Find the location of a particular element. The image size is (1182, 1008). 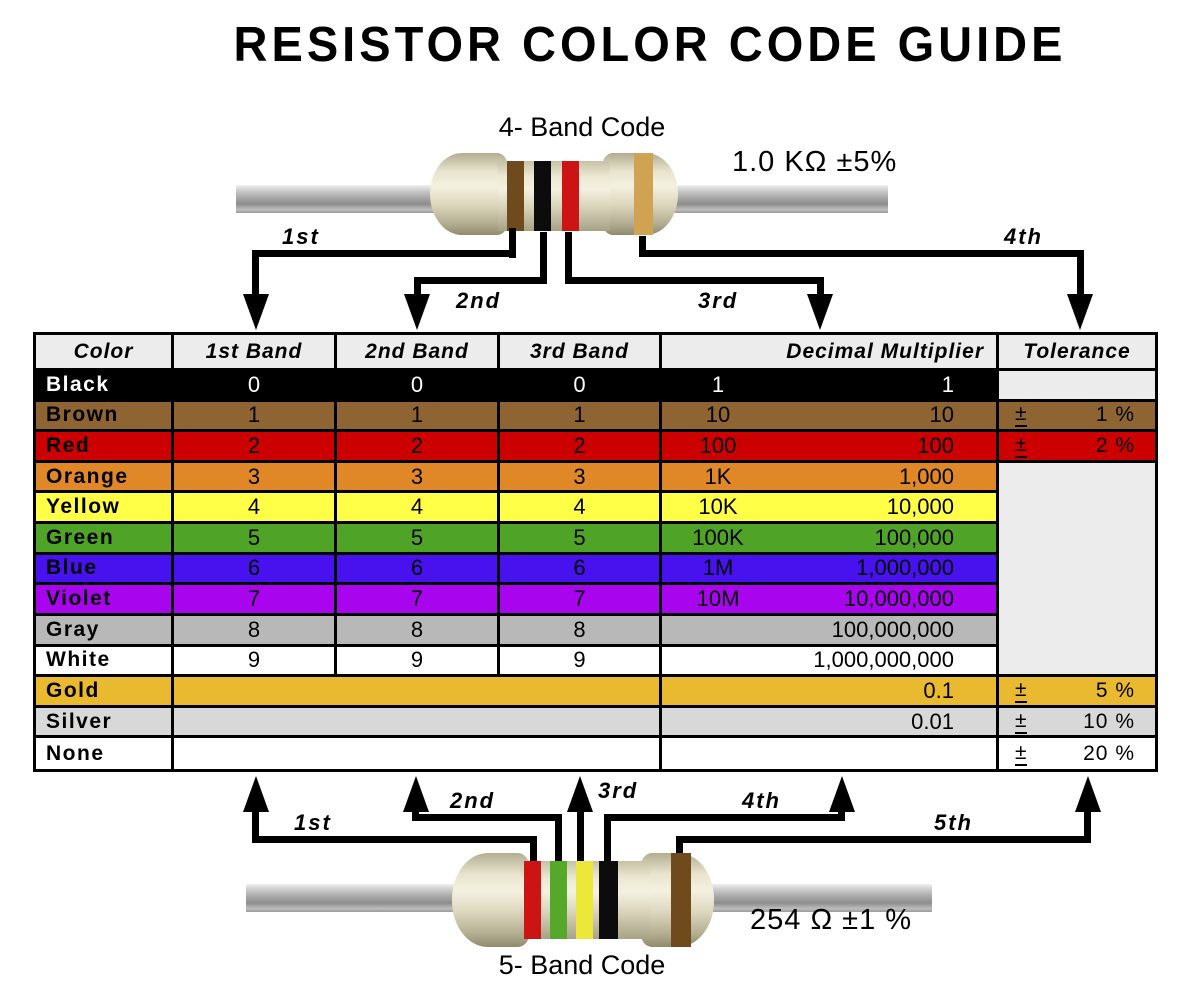

header-color: Color is located at coordinates (105, 353).